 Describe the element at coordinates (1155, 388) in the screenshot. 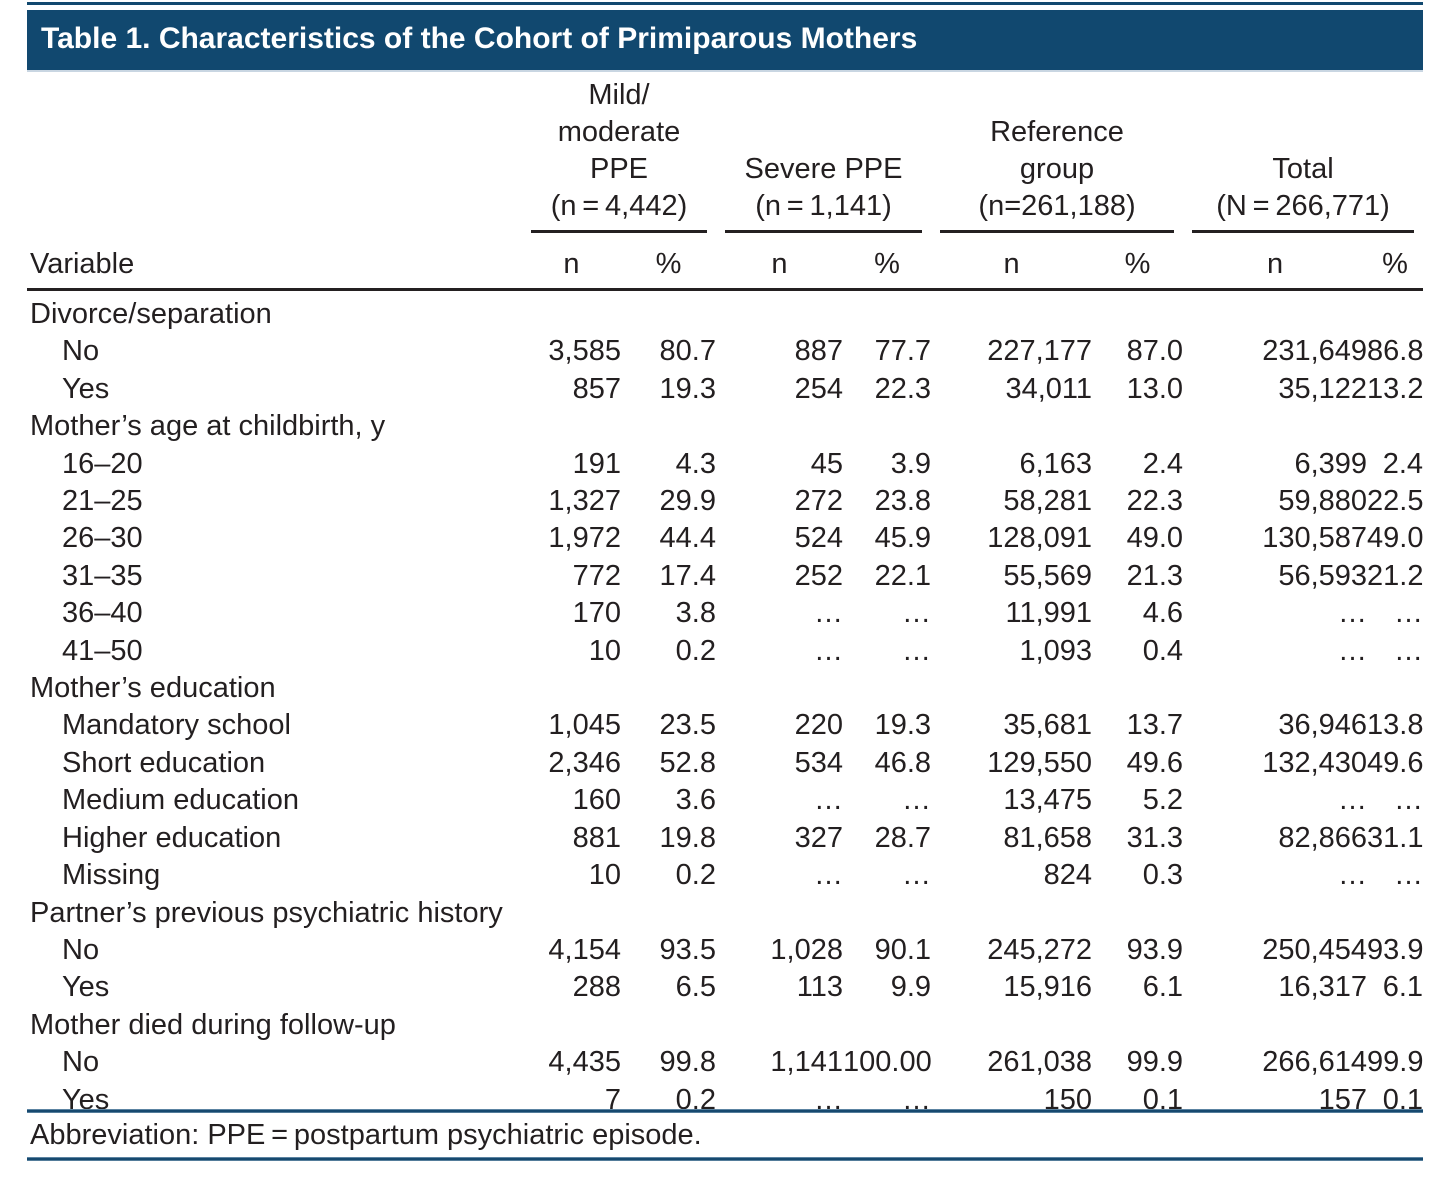

I see `cell: 13.0` at that location.